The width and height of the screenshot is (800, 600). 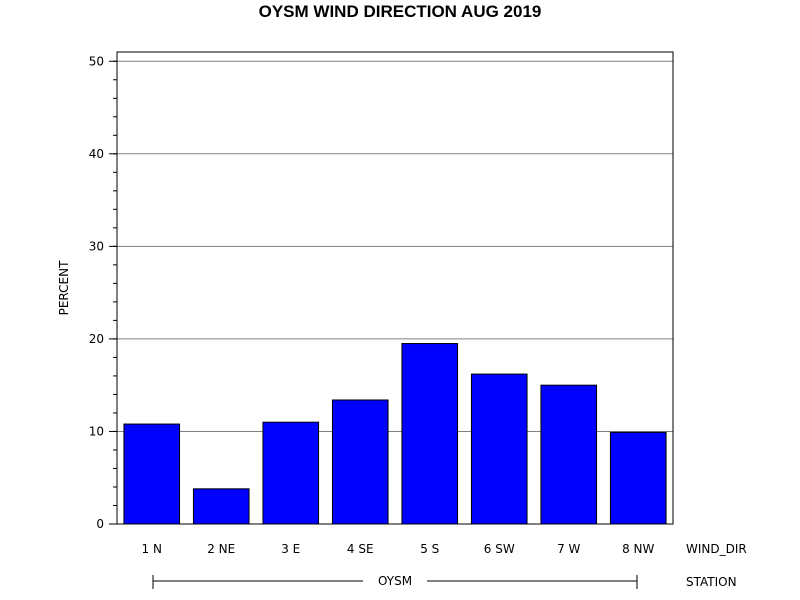 I want to click on x-tick-label: 8 NW, so click(x=638, y=549).